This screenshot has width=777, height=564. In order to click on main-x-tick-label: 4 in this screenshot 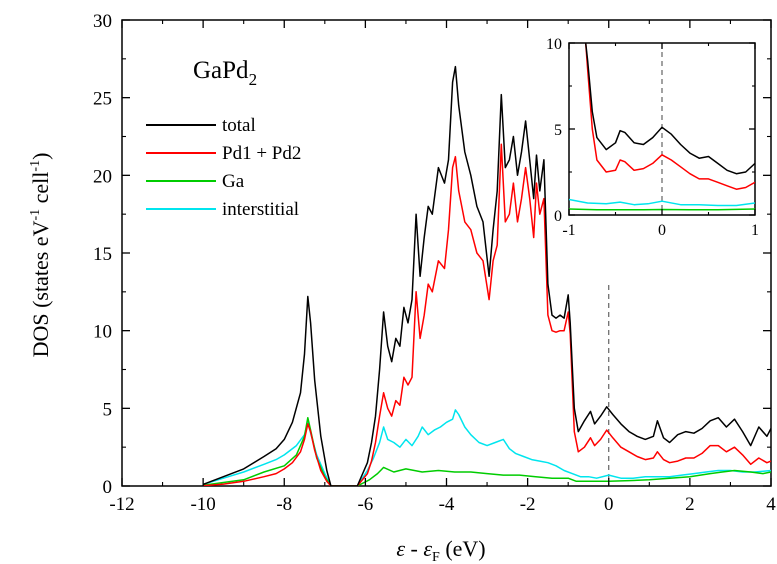, I will do `click(771, 504)`.